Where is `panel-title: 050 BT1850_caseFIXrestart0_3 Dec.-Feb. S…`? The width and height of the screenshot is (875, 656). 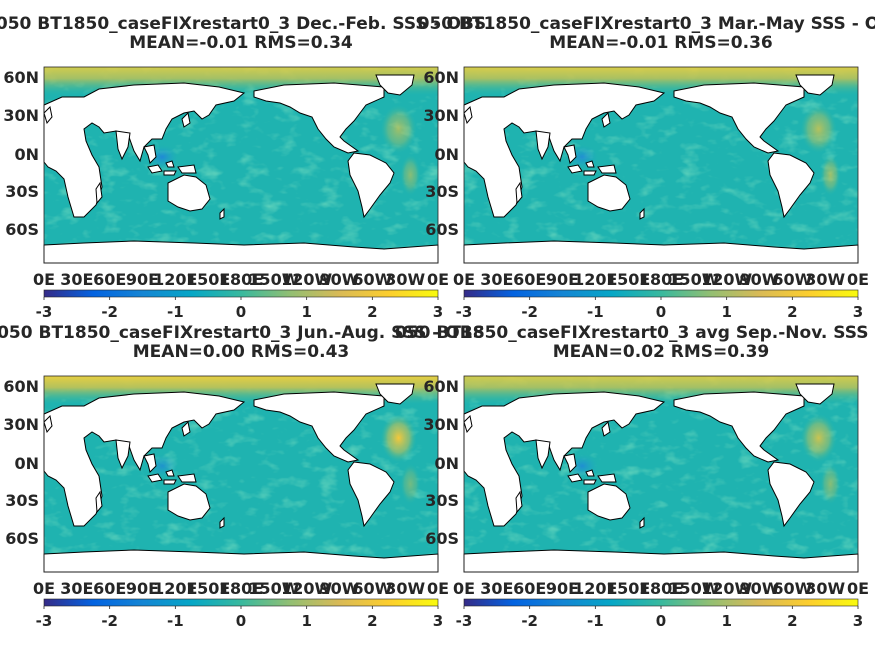 panel-title: 050 BT1850_caseFIXrestart0_3 Dec.-Feb. S… is located at coordinates (243, 24).